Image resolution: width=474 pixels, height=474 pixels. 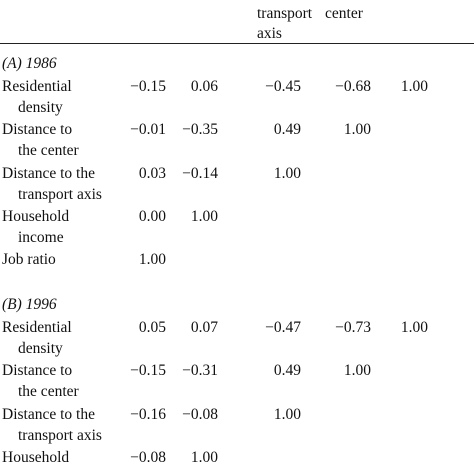 I want to click on table-cell: −0.16, so click(x=148, y=414).